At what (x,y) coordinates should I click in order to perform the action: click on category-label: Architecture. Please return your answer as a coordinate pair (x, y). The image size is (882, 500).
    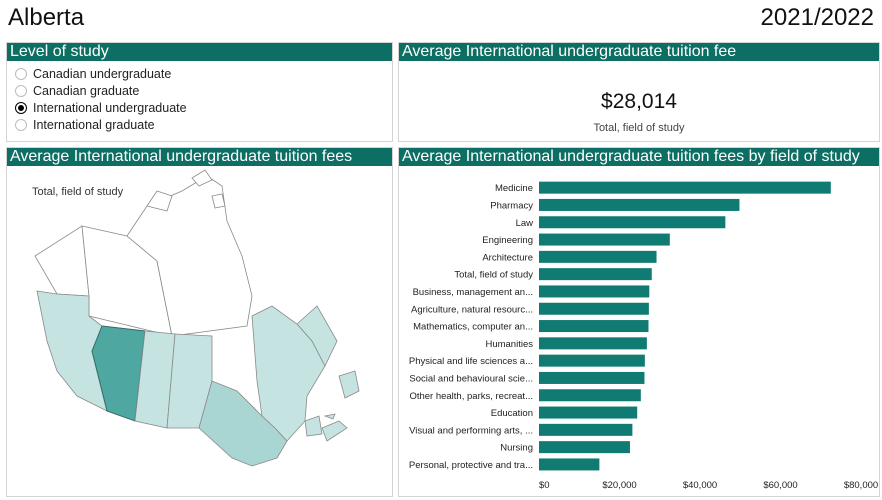
    Looking at the image, I should click on (507, 257).